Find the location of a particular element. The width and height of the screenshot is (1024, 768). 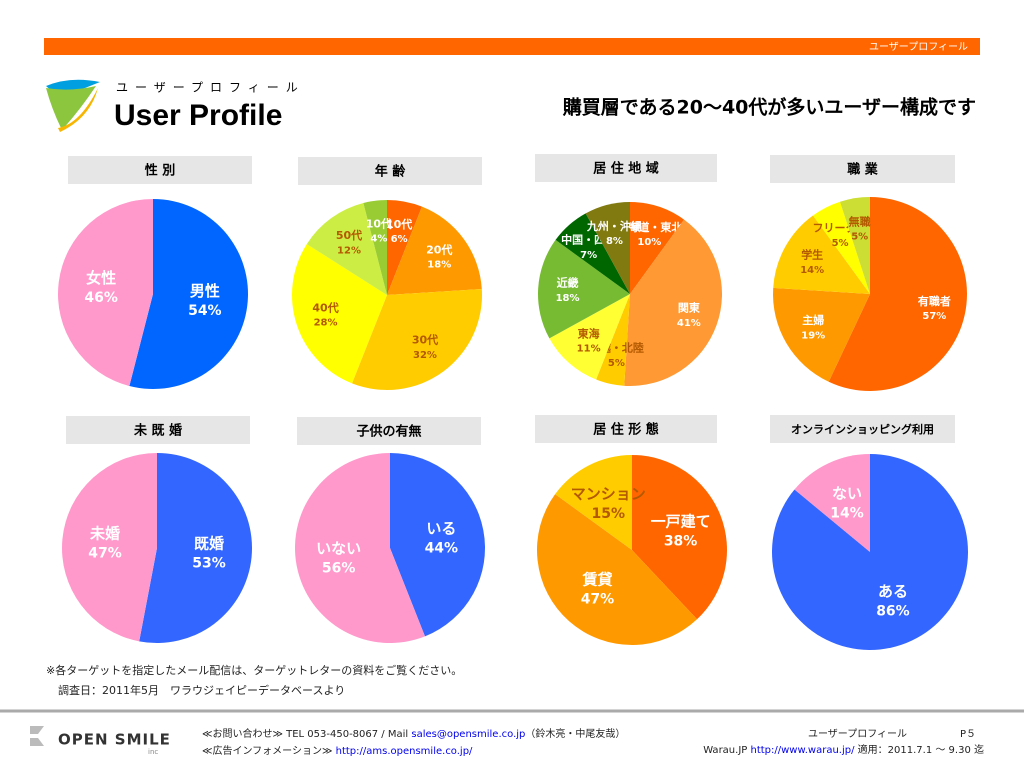

slice-label: 20代 is located at coordinates (439, 249).